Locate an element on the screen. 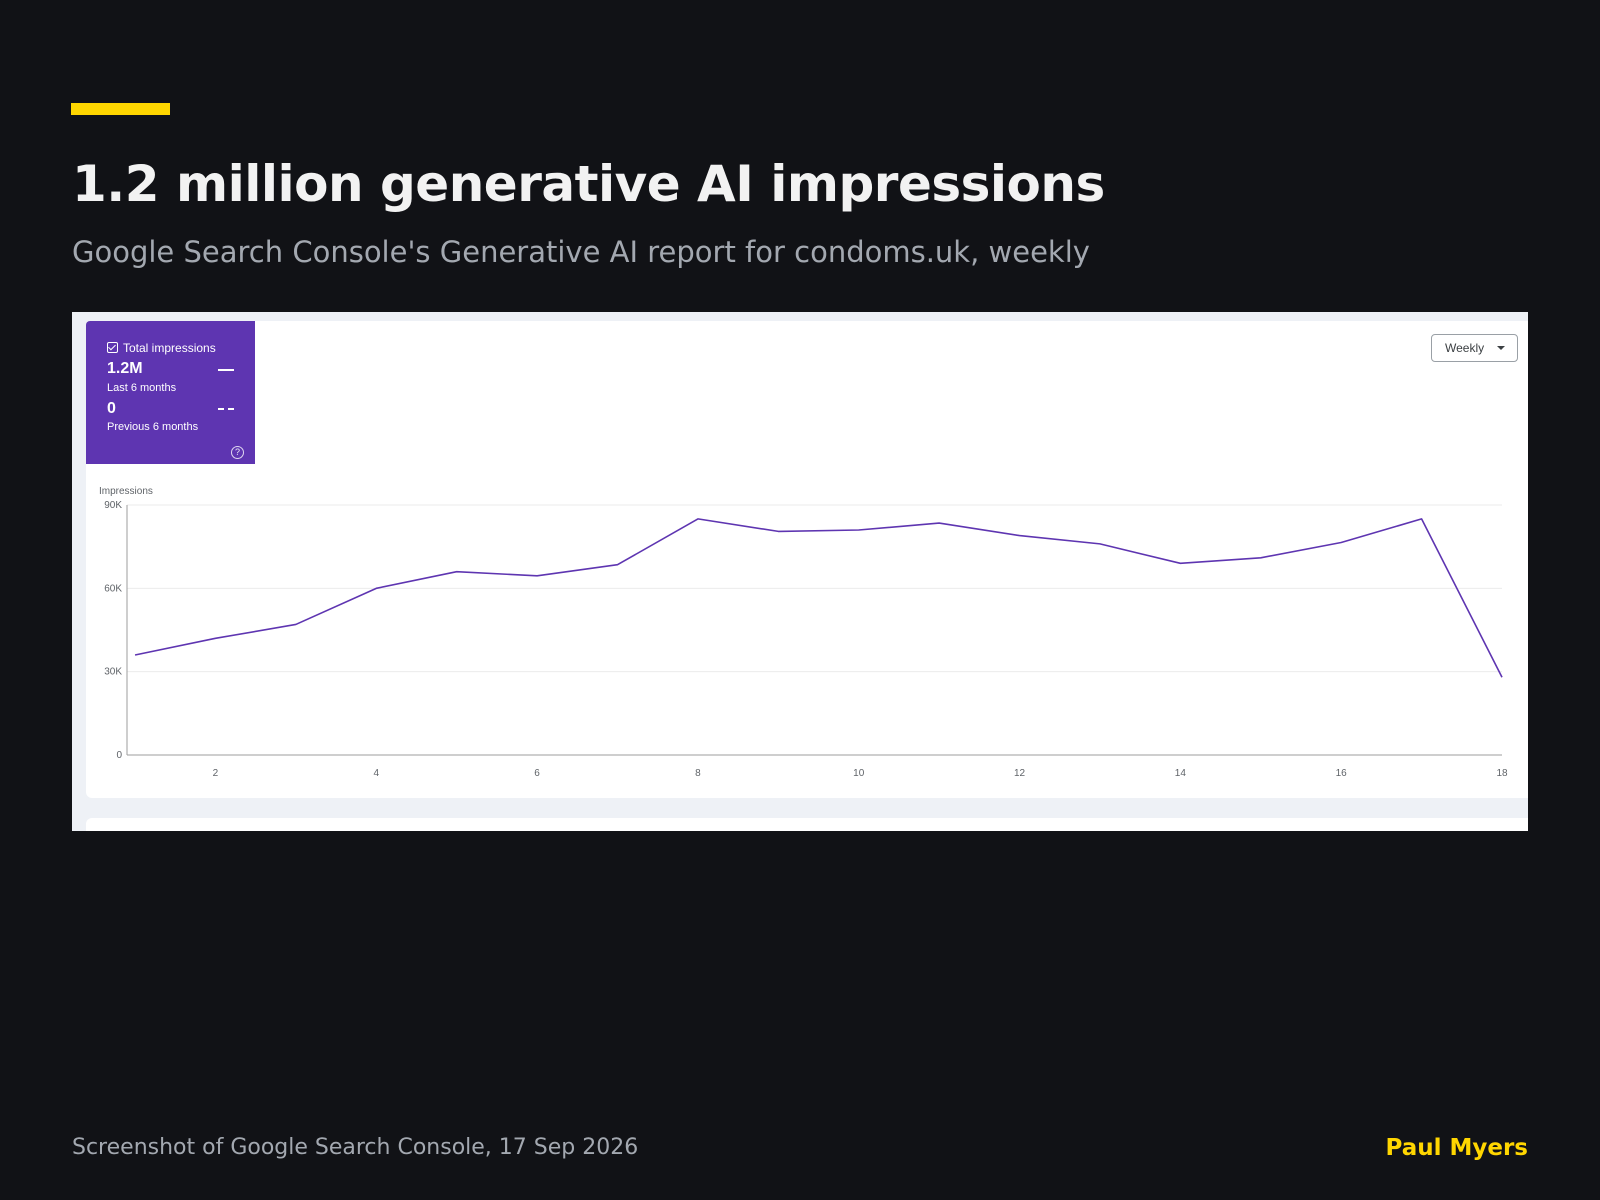 The image size is (1600, 1200). granularity-value: Weekly is located at coordinates (1465, 348).